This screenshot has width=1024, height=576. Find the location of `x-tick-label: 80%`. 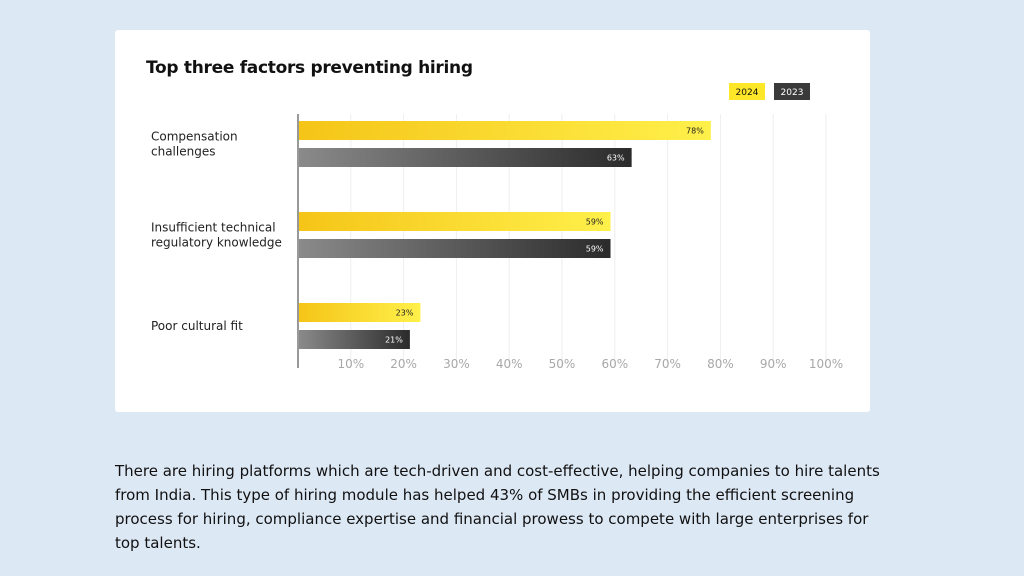

x-tick-label: 80% is located at coordinates (720, 364).